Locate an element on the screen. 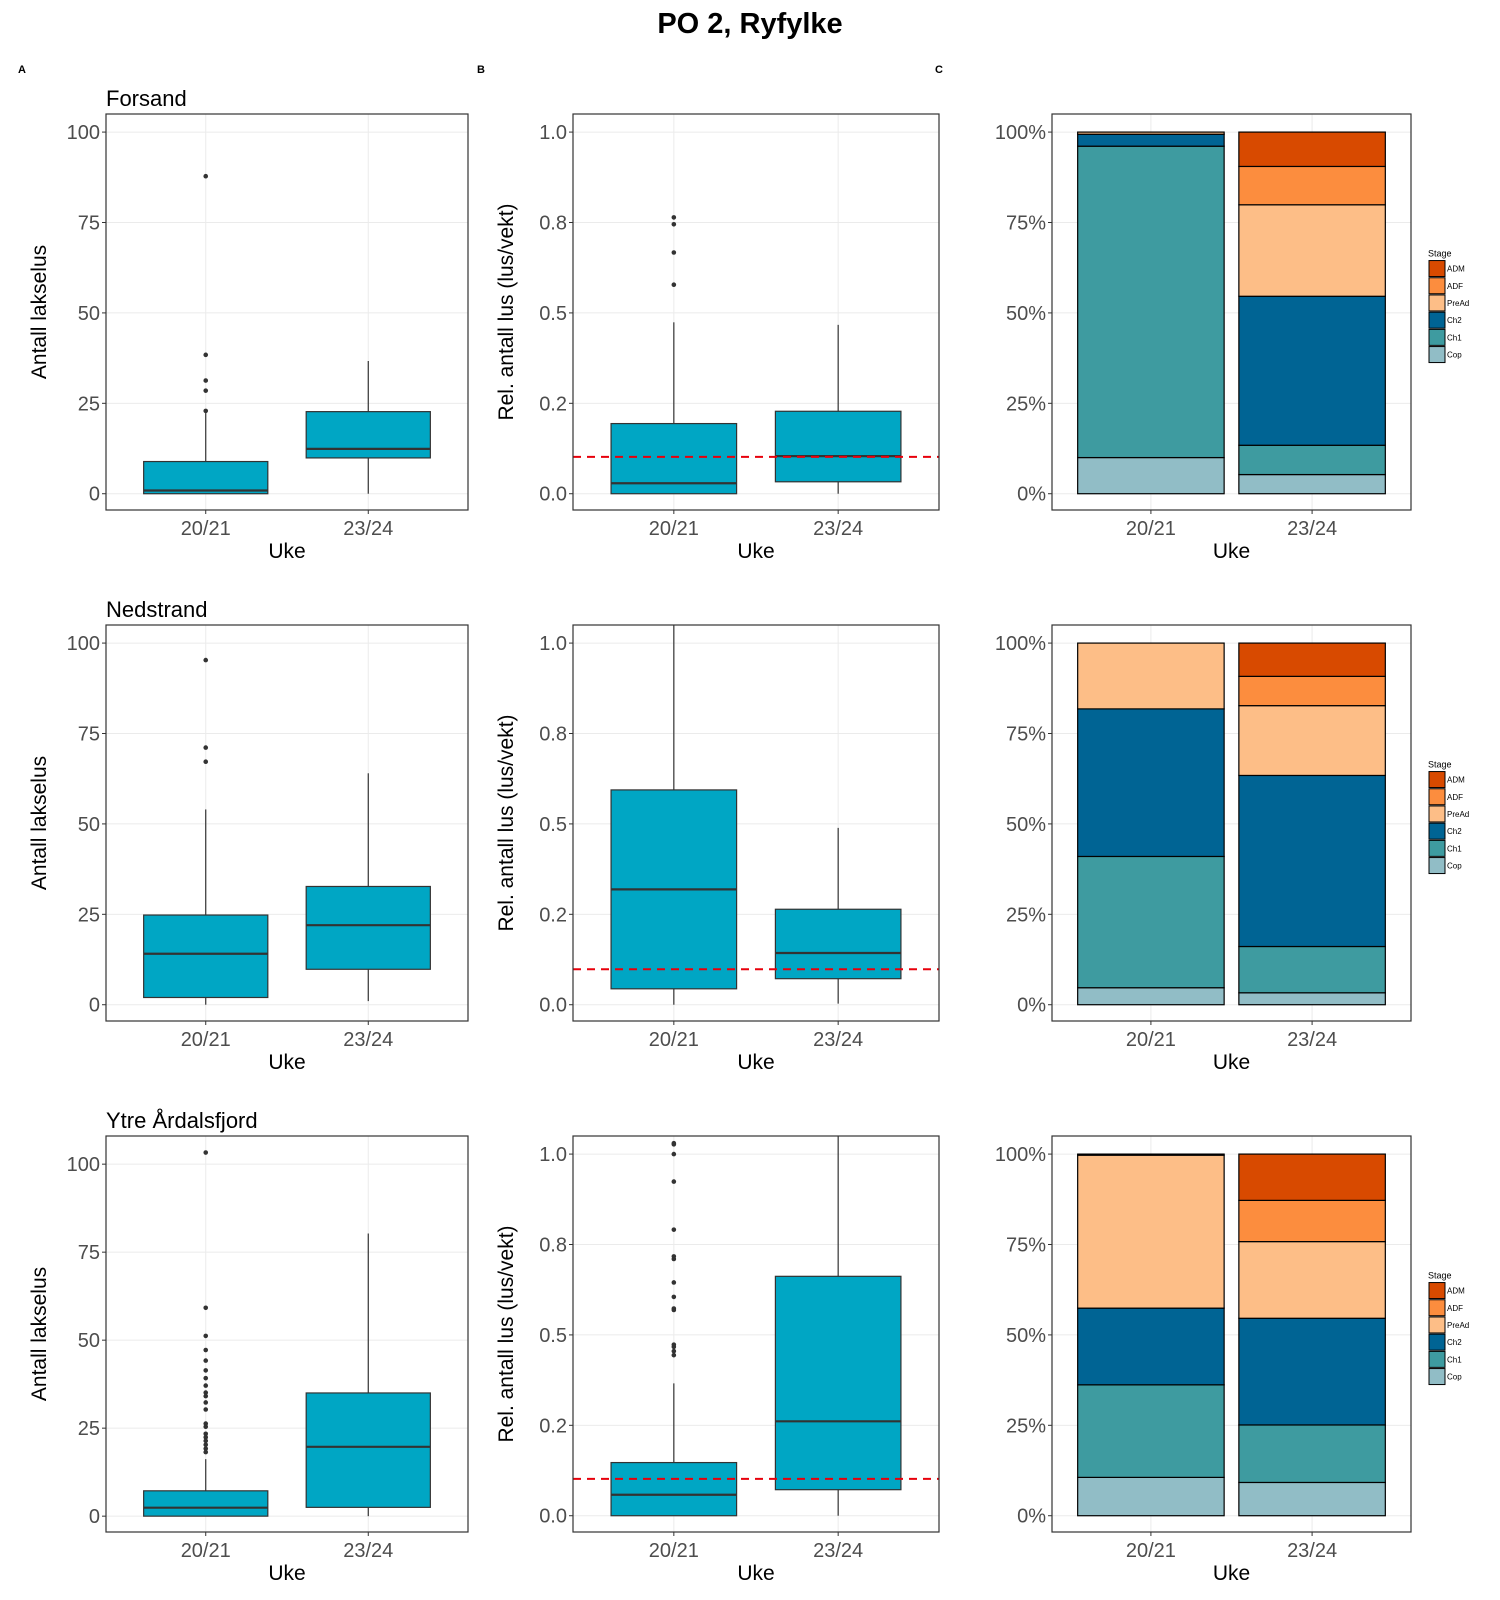 The height and width of the screenshot is (1600, 1500). panel-tag-c: C is located at coordinates (939, 70).